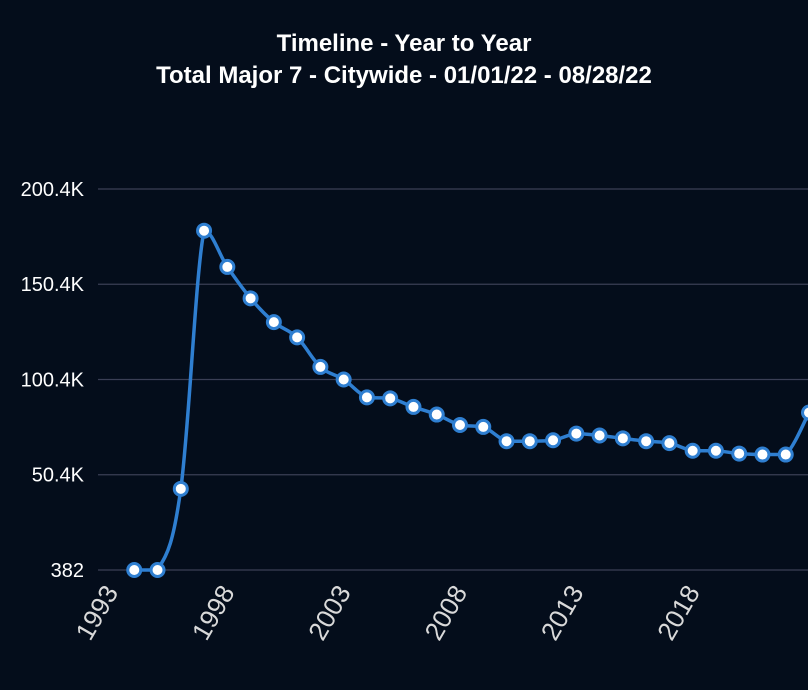  I want to click on chart-title: Timeline - Year to Year, so click(404, 43).